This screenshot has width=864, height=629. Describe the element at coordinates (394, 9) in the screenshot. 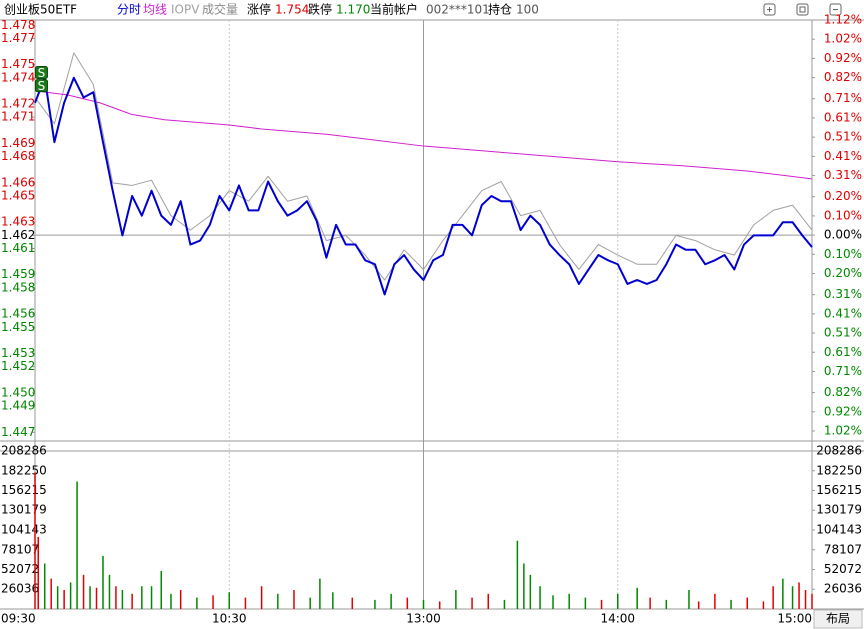

I see `info-label: 当前帐户` at that location.